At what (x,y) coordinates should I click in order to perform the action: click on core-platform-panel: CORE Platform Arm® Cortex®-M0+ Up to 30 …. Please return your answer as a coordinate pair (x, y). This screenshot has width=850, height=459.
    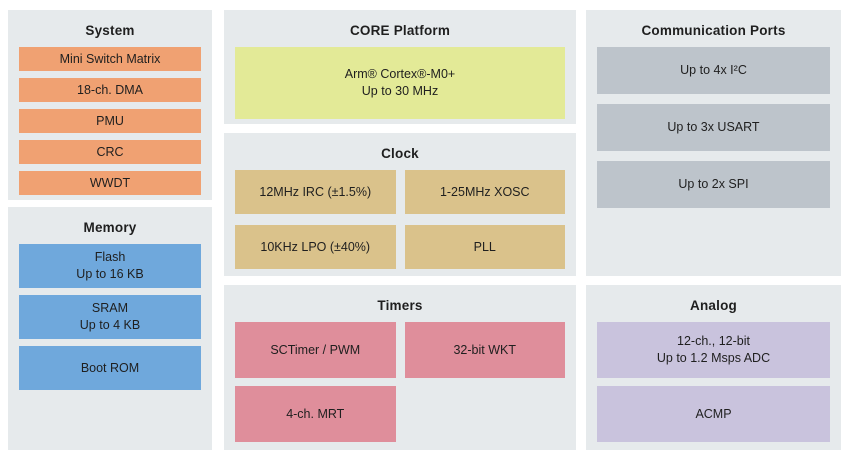
    Looking at the image, I should click on (400, 67).